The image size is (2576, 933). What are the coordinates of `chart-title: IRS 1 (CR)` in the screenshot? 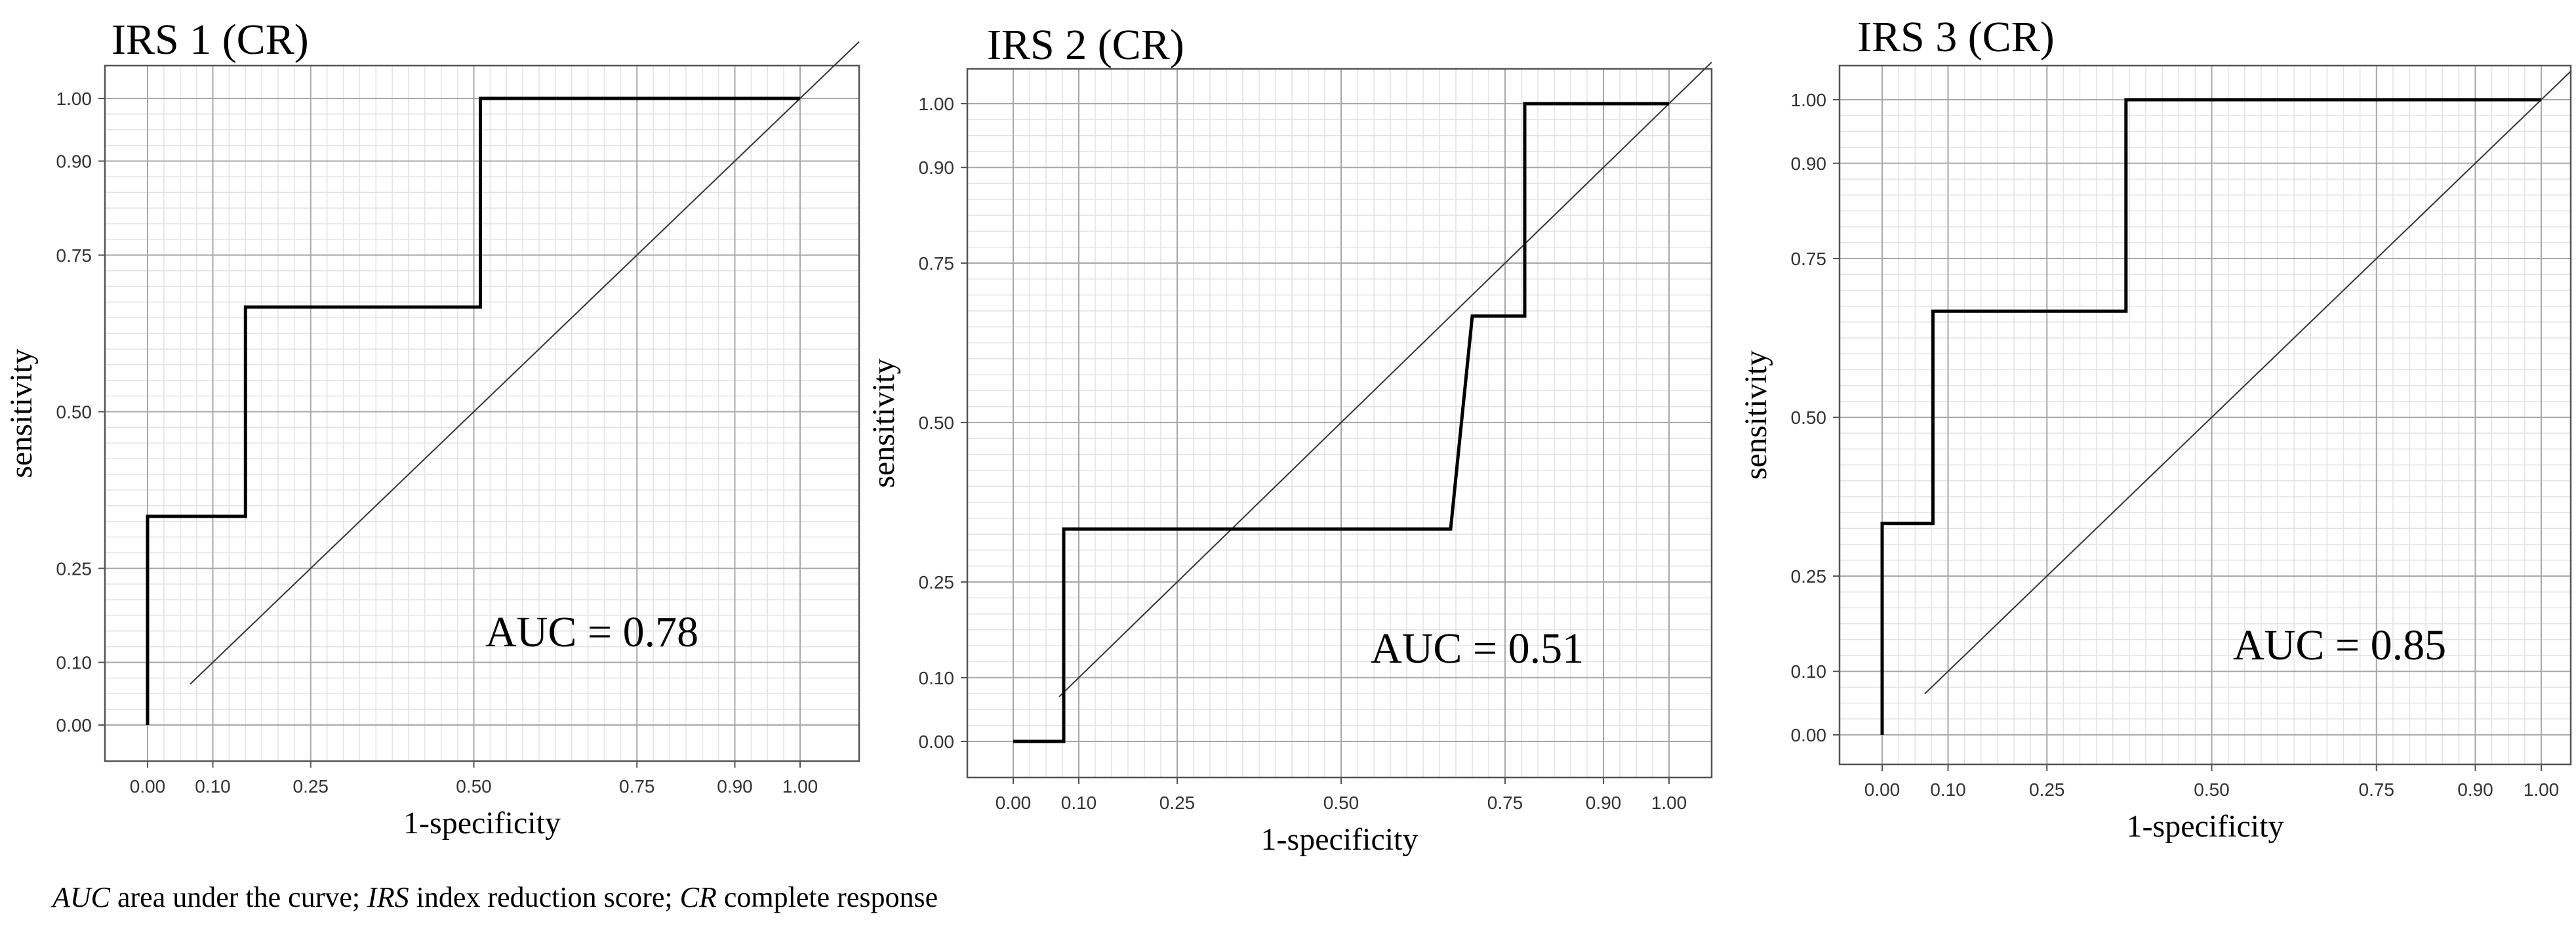 It's located at (210, 40).